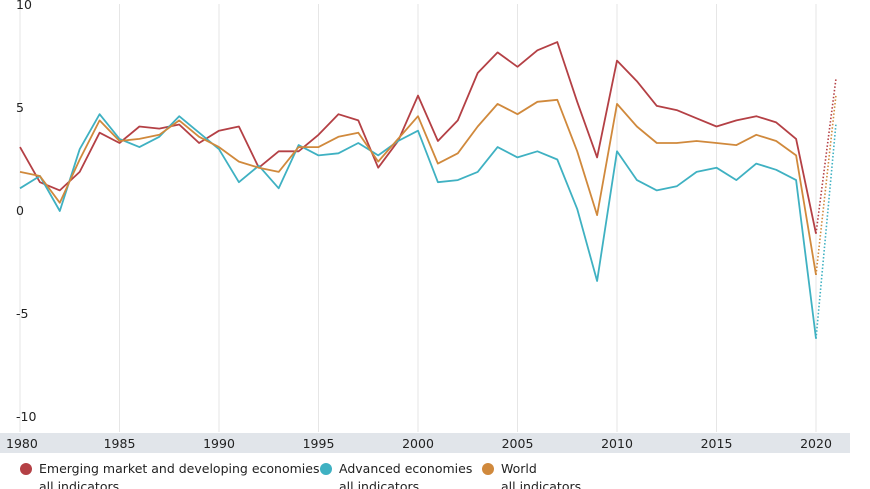 This screenshot has height=489, width=870. I want to click on y-tick-label: -10, so click(26, 416).